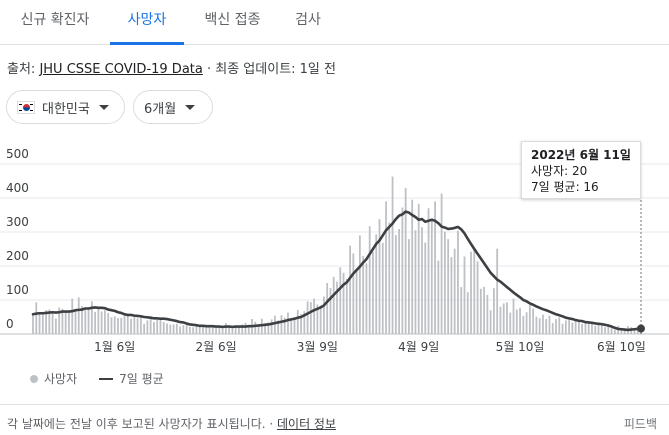  Describe the element at coordinates (17, 222) in the screenshot. I see `y-tick-label: 300` at that location.